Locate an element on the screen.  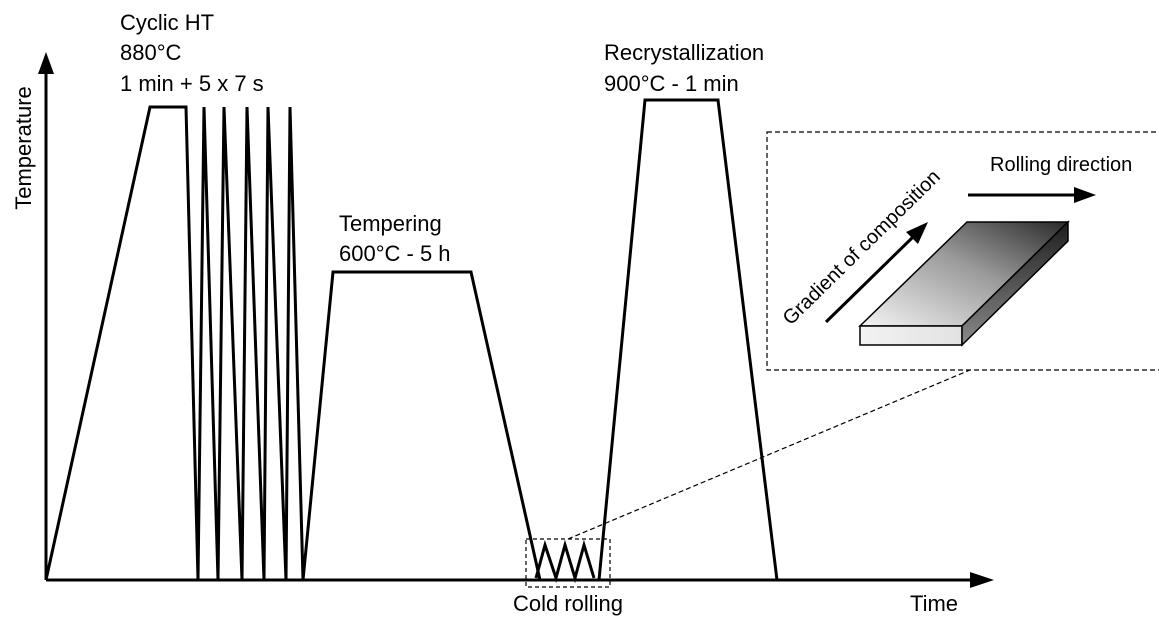
rolling-direction-label: Rolling direction is located at coordinates (1061, 165).